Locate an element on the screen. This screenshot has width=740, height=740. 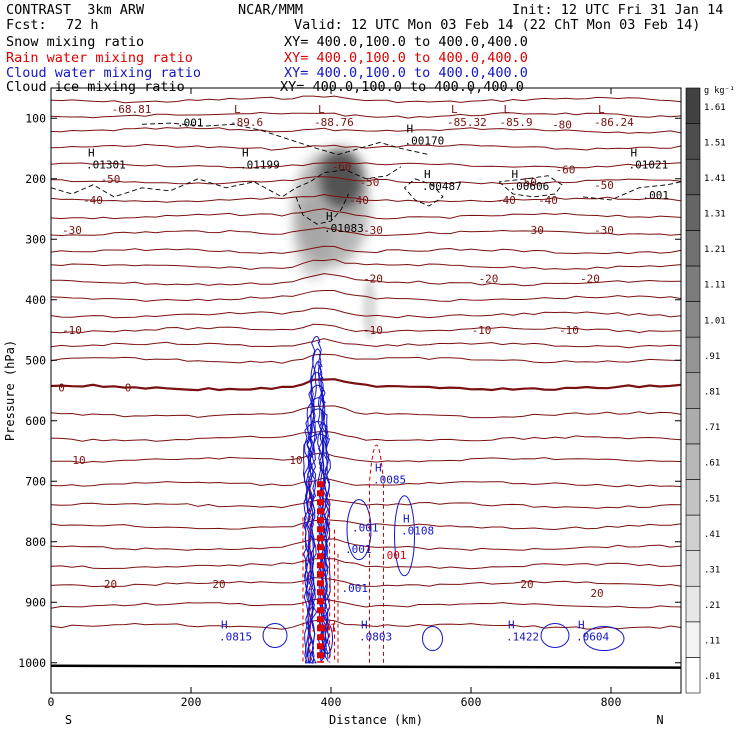
forecast-label: Fcst: is located at coordinates (26, 25).